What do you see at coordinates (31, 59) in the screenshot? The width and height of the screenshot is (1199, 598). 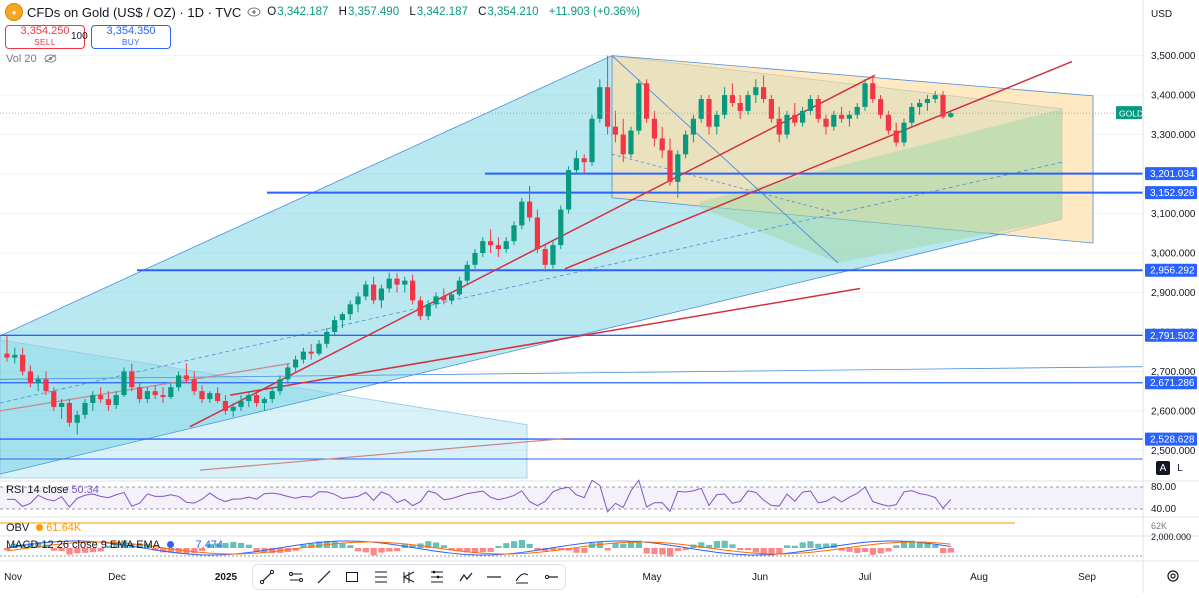 I see `volume-legend: Vol 20` at bounding box center [31, 59].